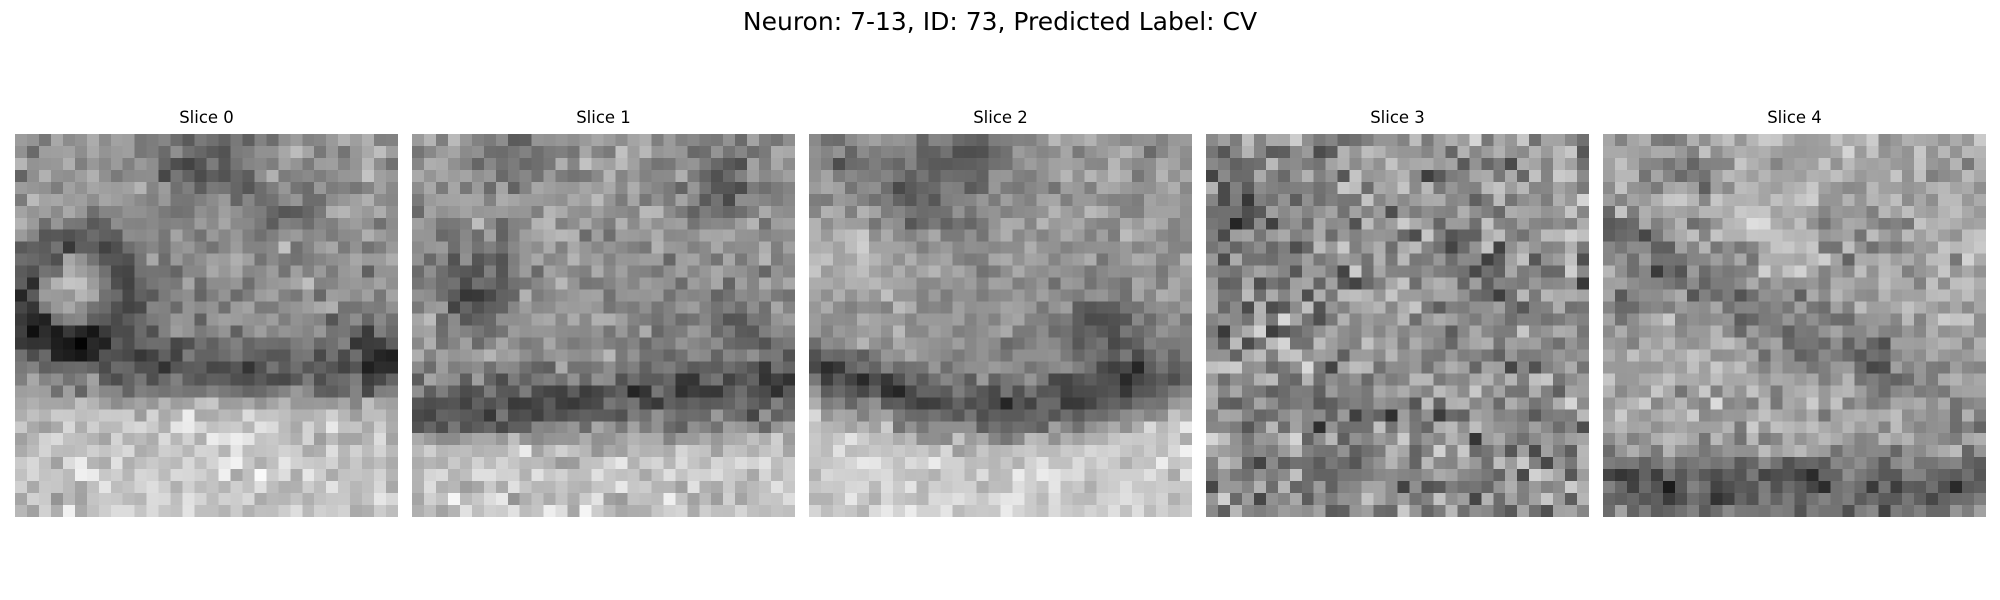 The image size is (2000, 600). Describe the element at coordinates (206, 117) in the screenshot. I see `slice-title: Slice 0` at that location.